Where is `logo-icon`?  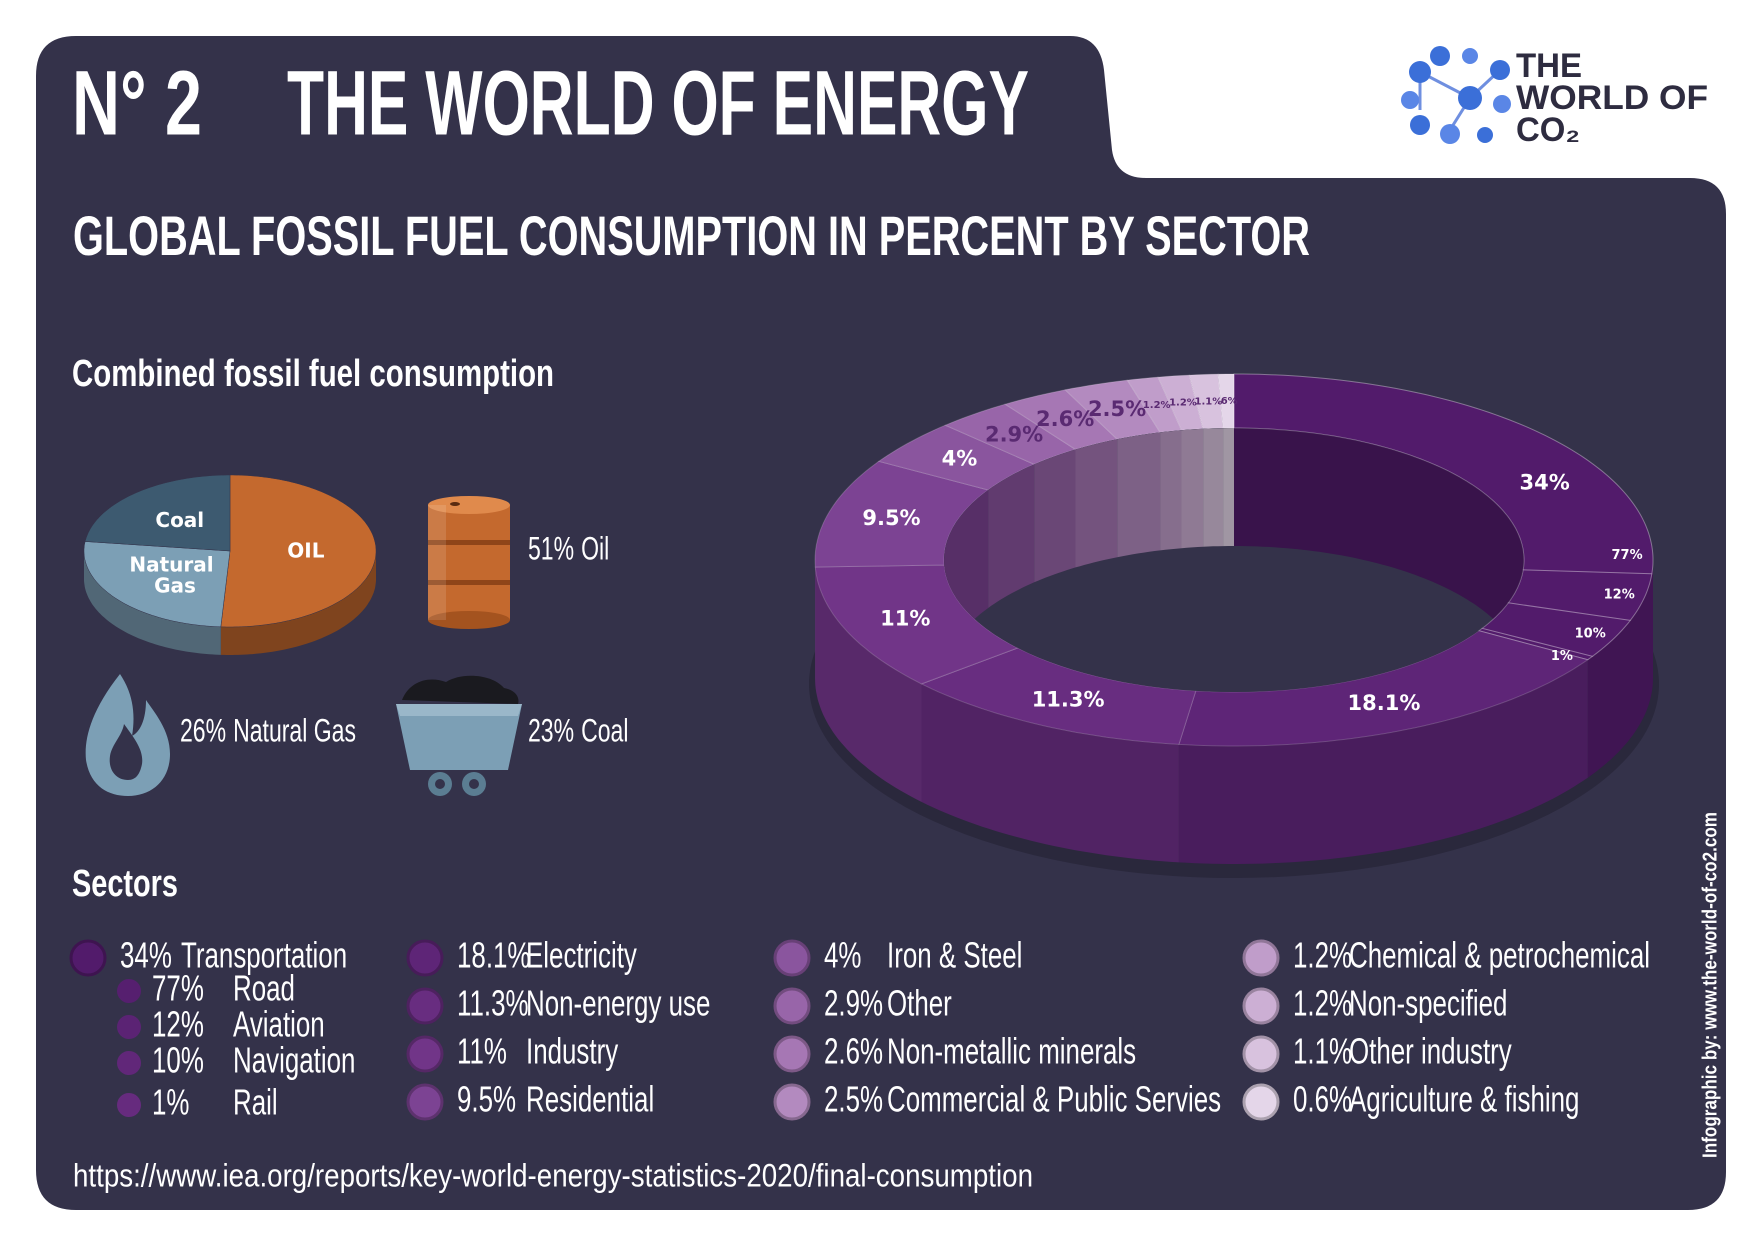 logo-icon is located at coordinates (1456, 95).